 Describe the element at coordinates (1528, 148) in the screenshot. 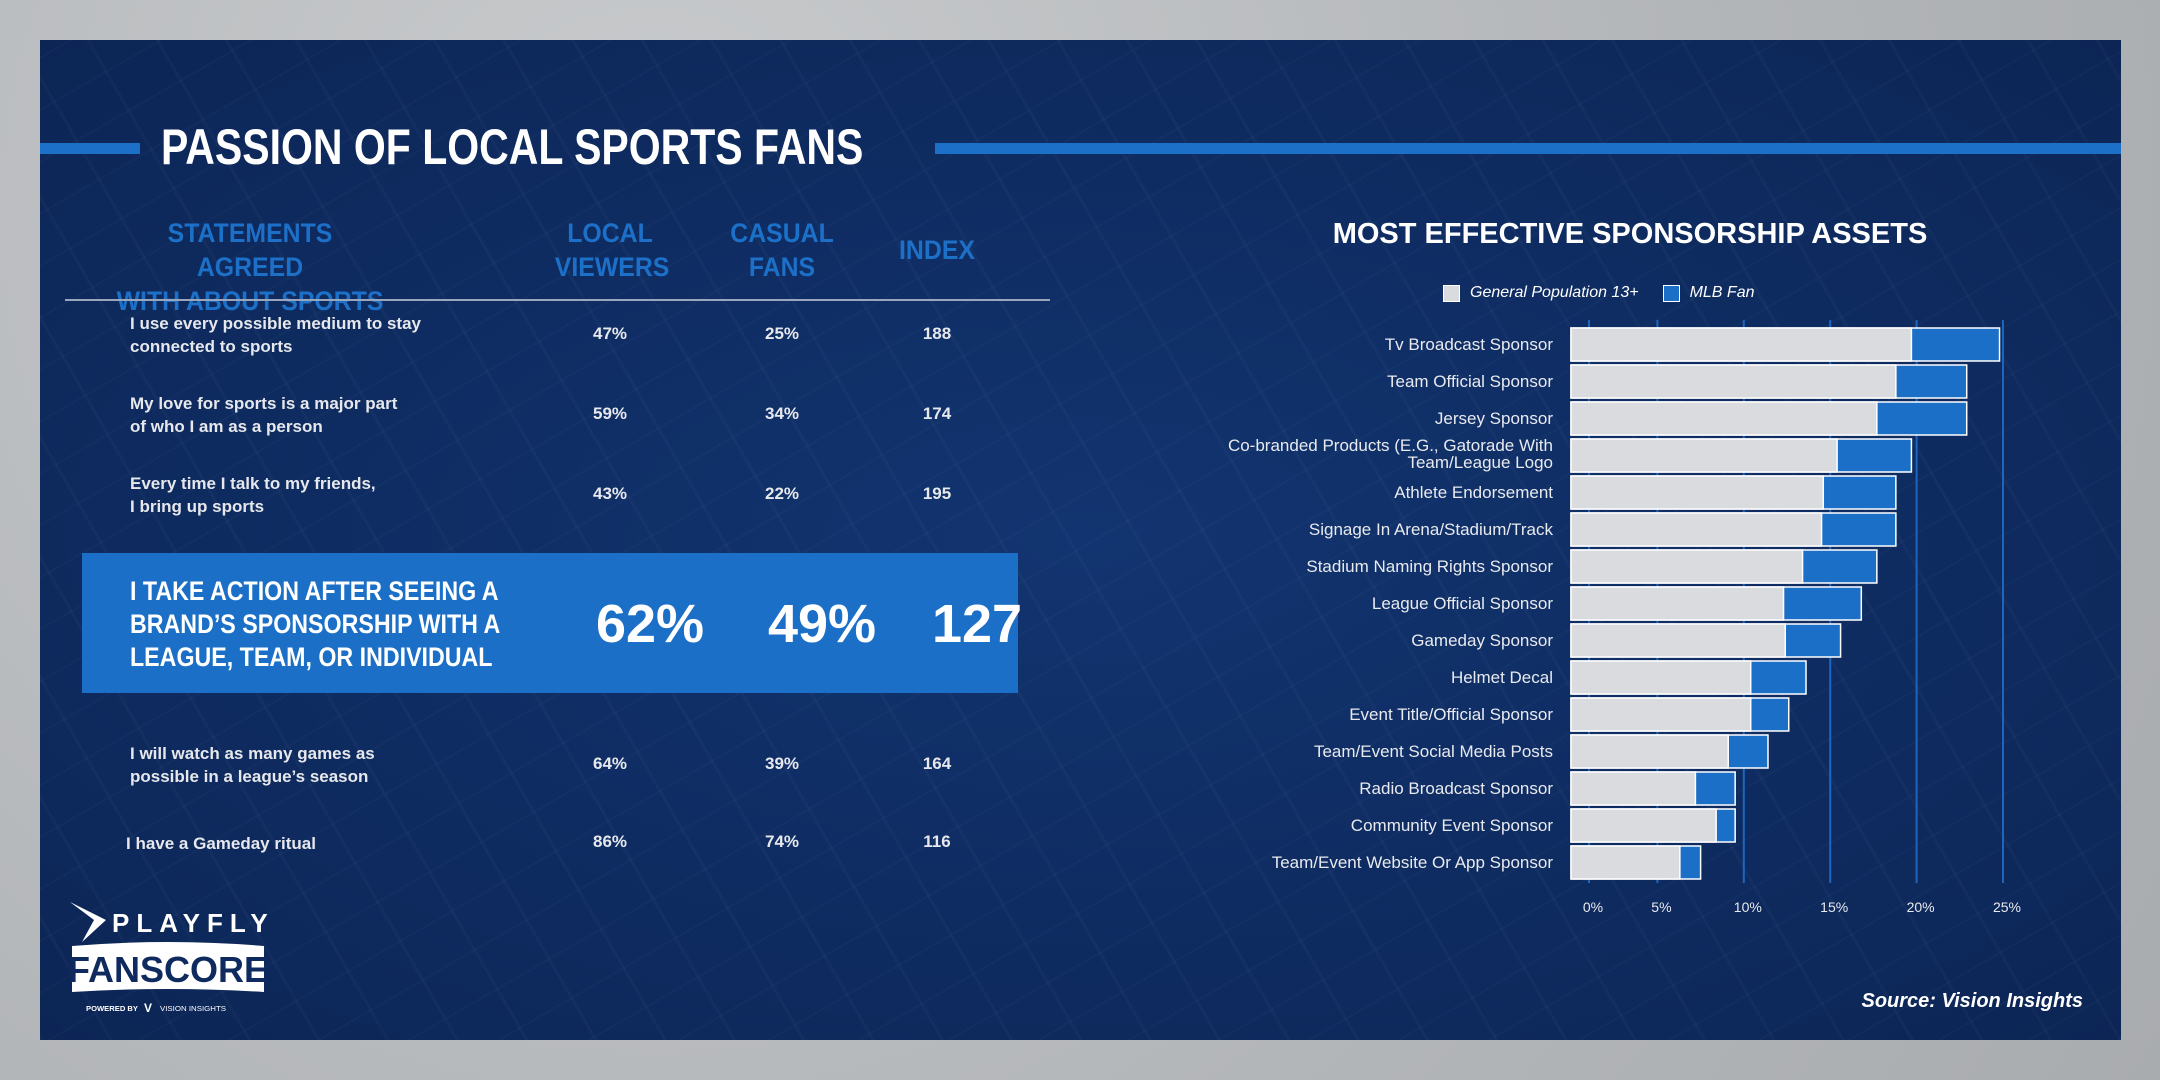

I see `title-rule-right` at that location.